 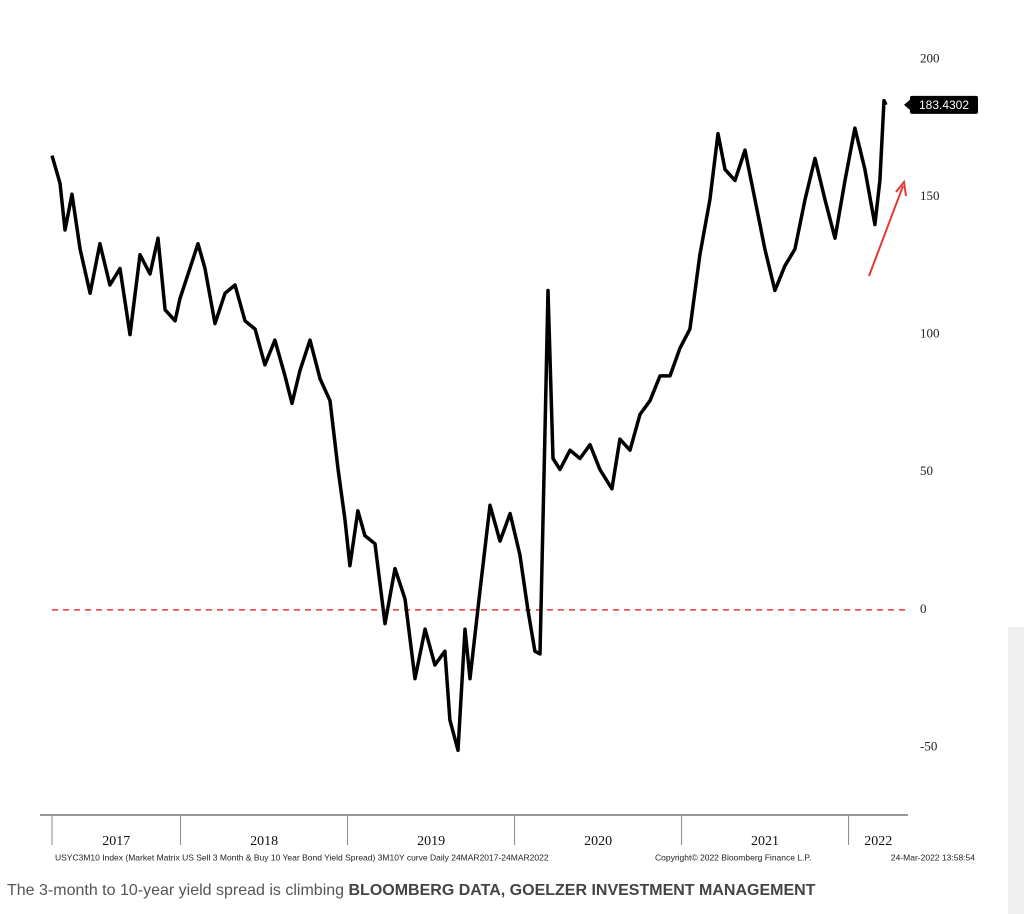 I want to click on y-tick-label: 200, so click(x=930, y=57).